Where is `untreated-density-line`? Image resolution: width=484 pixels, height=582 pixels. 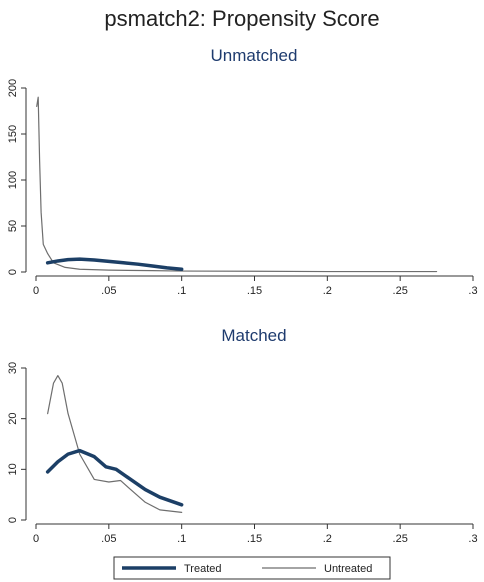
untreated-density-line is located at coordinates (115, 444).